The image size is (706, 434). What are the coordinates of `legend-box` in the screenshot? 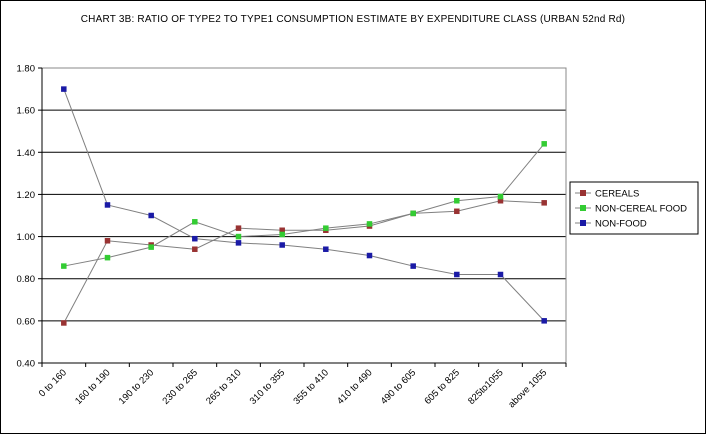 It's located at (634, 208).